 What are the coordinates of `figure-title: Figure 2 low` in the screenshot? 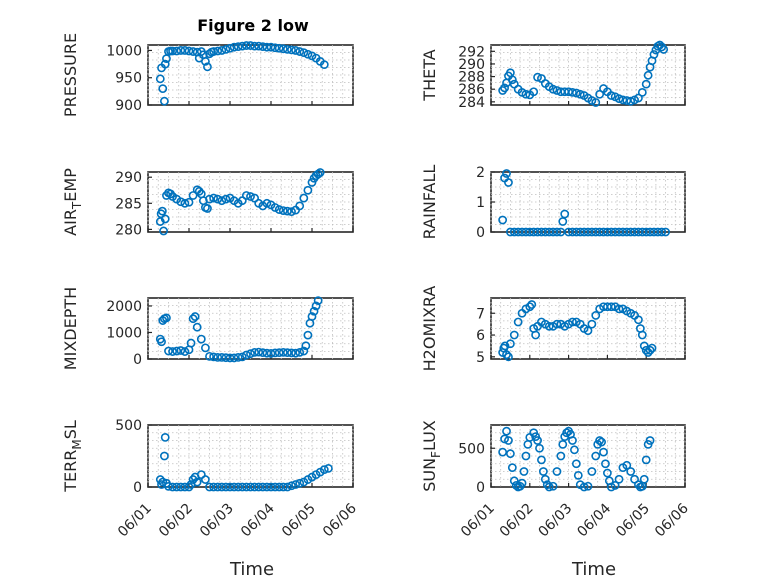 It's located at (253, 25).